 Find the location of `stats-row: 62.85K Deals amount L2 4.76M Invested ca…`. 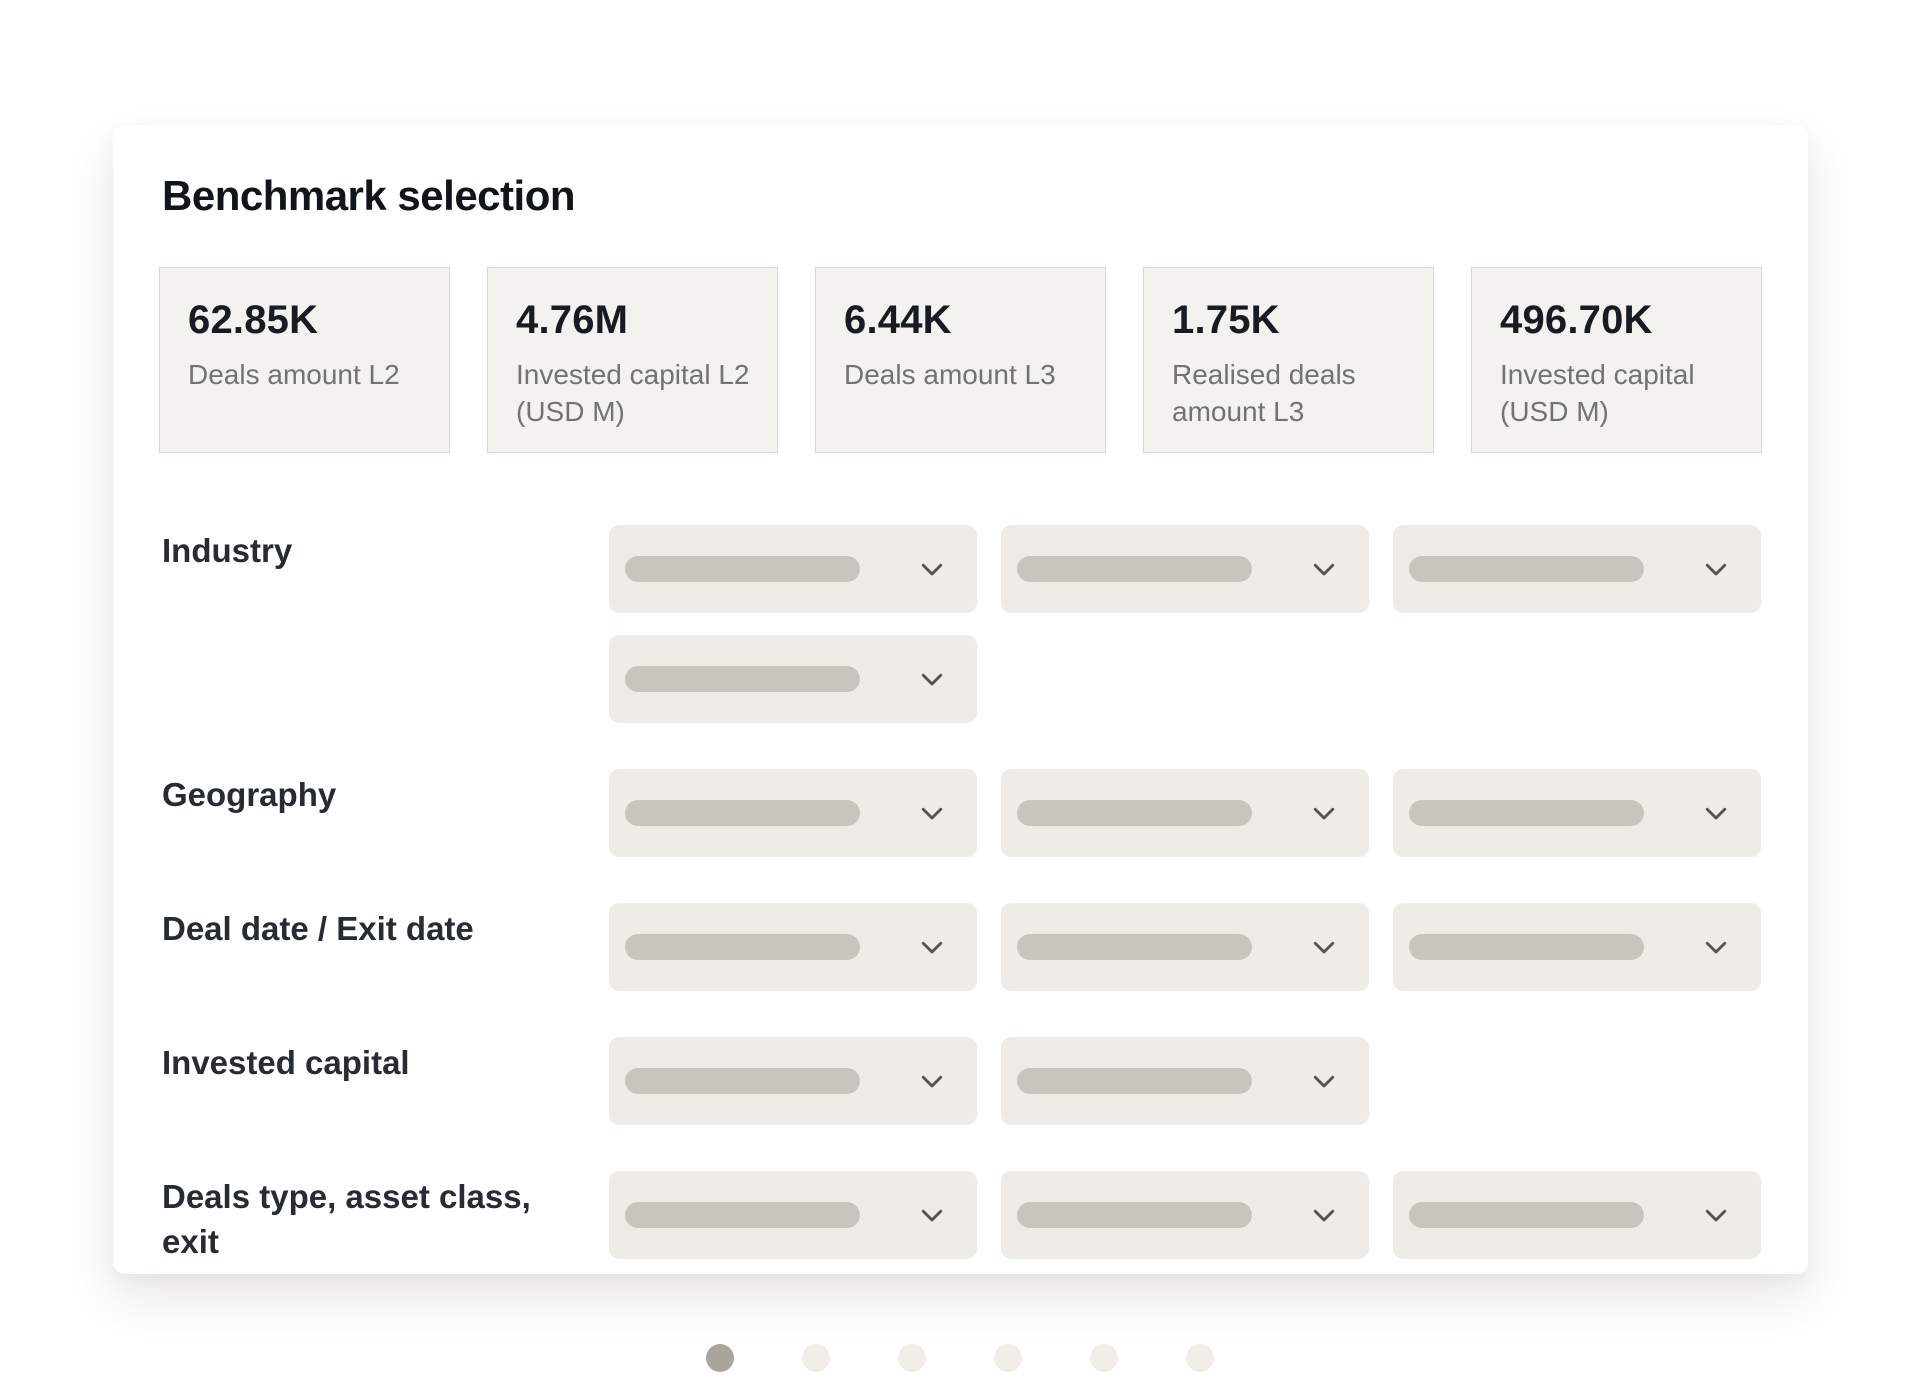

stats-row: 62.85K Deals amount L2 4.76M Invested ca… is located at coordinates (960, 359).